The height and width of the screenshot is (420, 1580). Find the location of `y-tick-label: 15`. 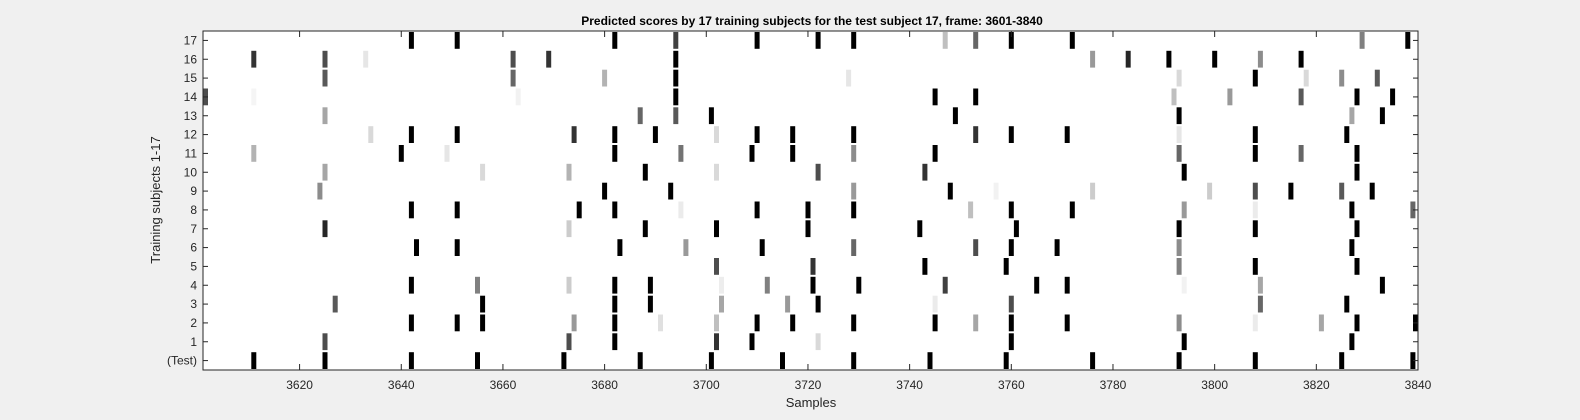

y-tick-label: 15 is located at coordinates (191, 78).